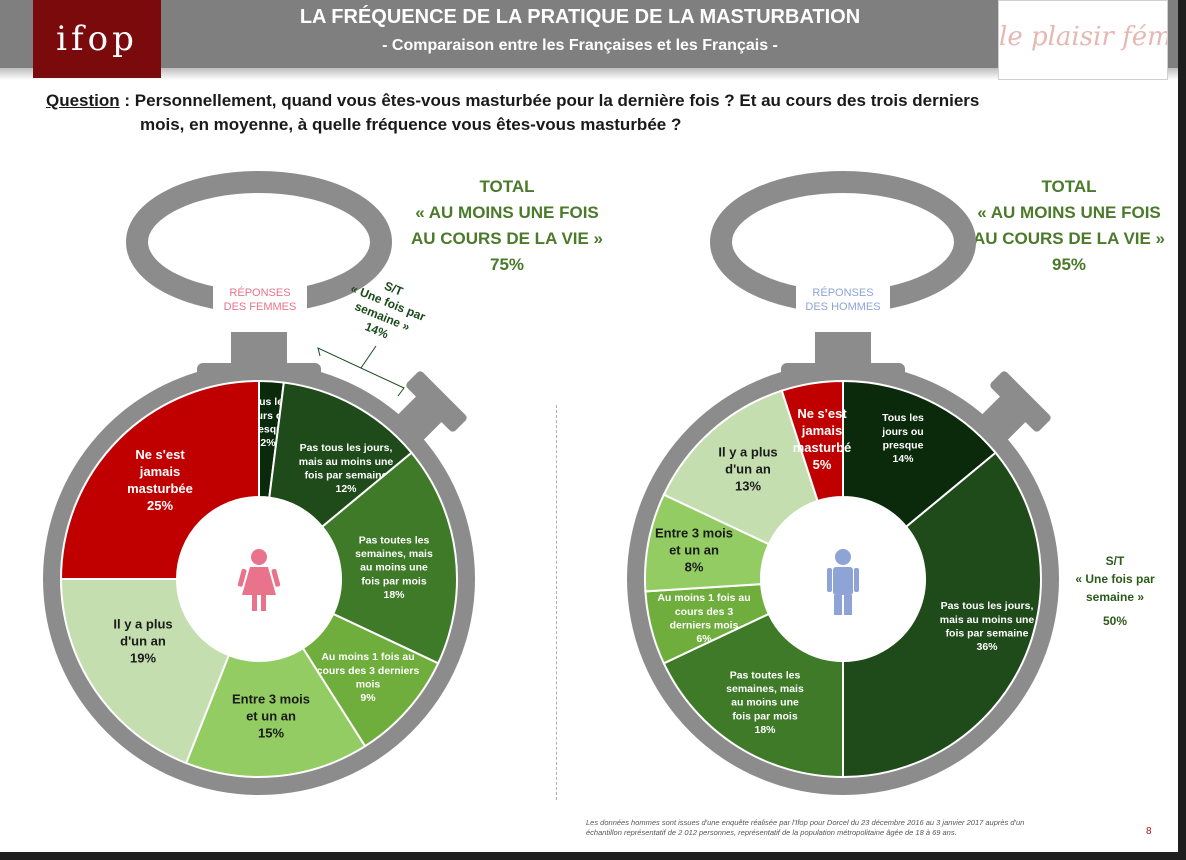 The image size is (1186, 860). What do you see at coordinates (556, 602) in the screenshot?
I see `chart-divider` at bounding box center [556, 602].